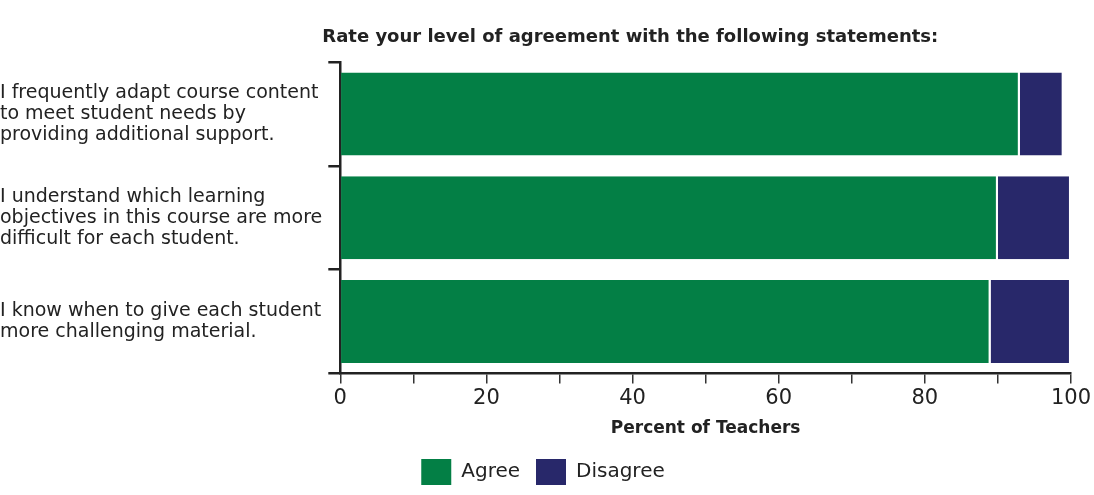 The width and height of the screenshot is (1094, 495). I want to click on x-tick-label: 40, so click(632, 397).